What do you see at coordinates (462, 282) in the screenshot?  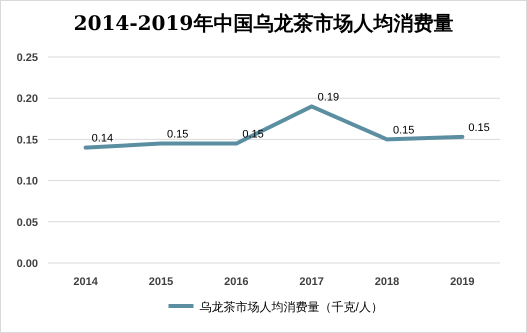 I see `x-tick-label: 2019` at bounding box center [462, 282].